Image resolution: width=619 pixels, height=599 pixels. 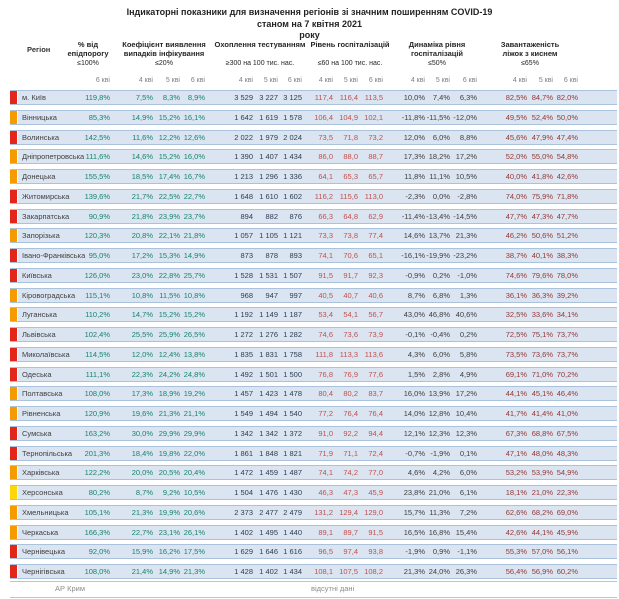 What do you see at coordinates (414, 236) in the screenshot?
I see `hospitalization-dynamics-value: 14,6%` at bounding box center [414, 236].